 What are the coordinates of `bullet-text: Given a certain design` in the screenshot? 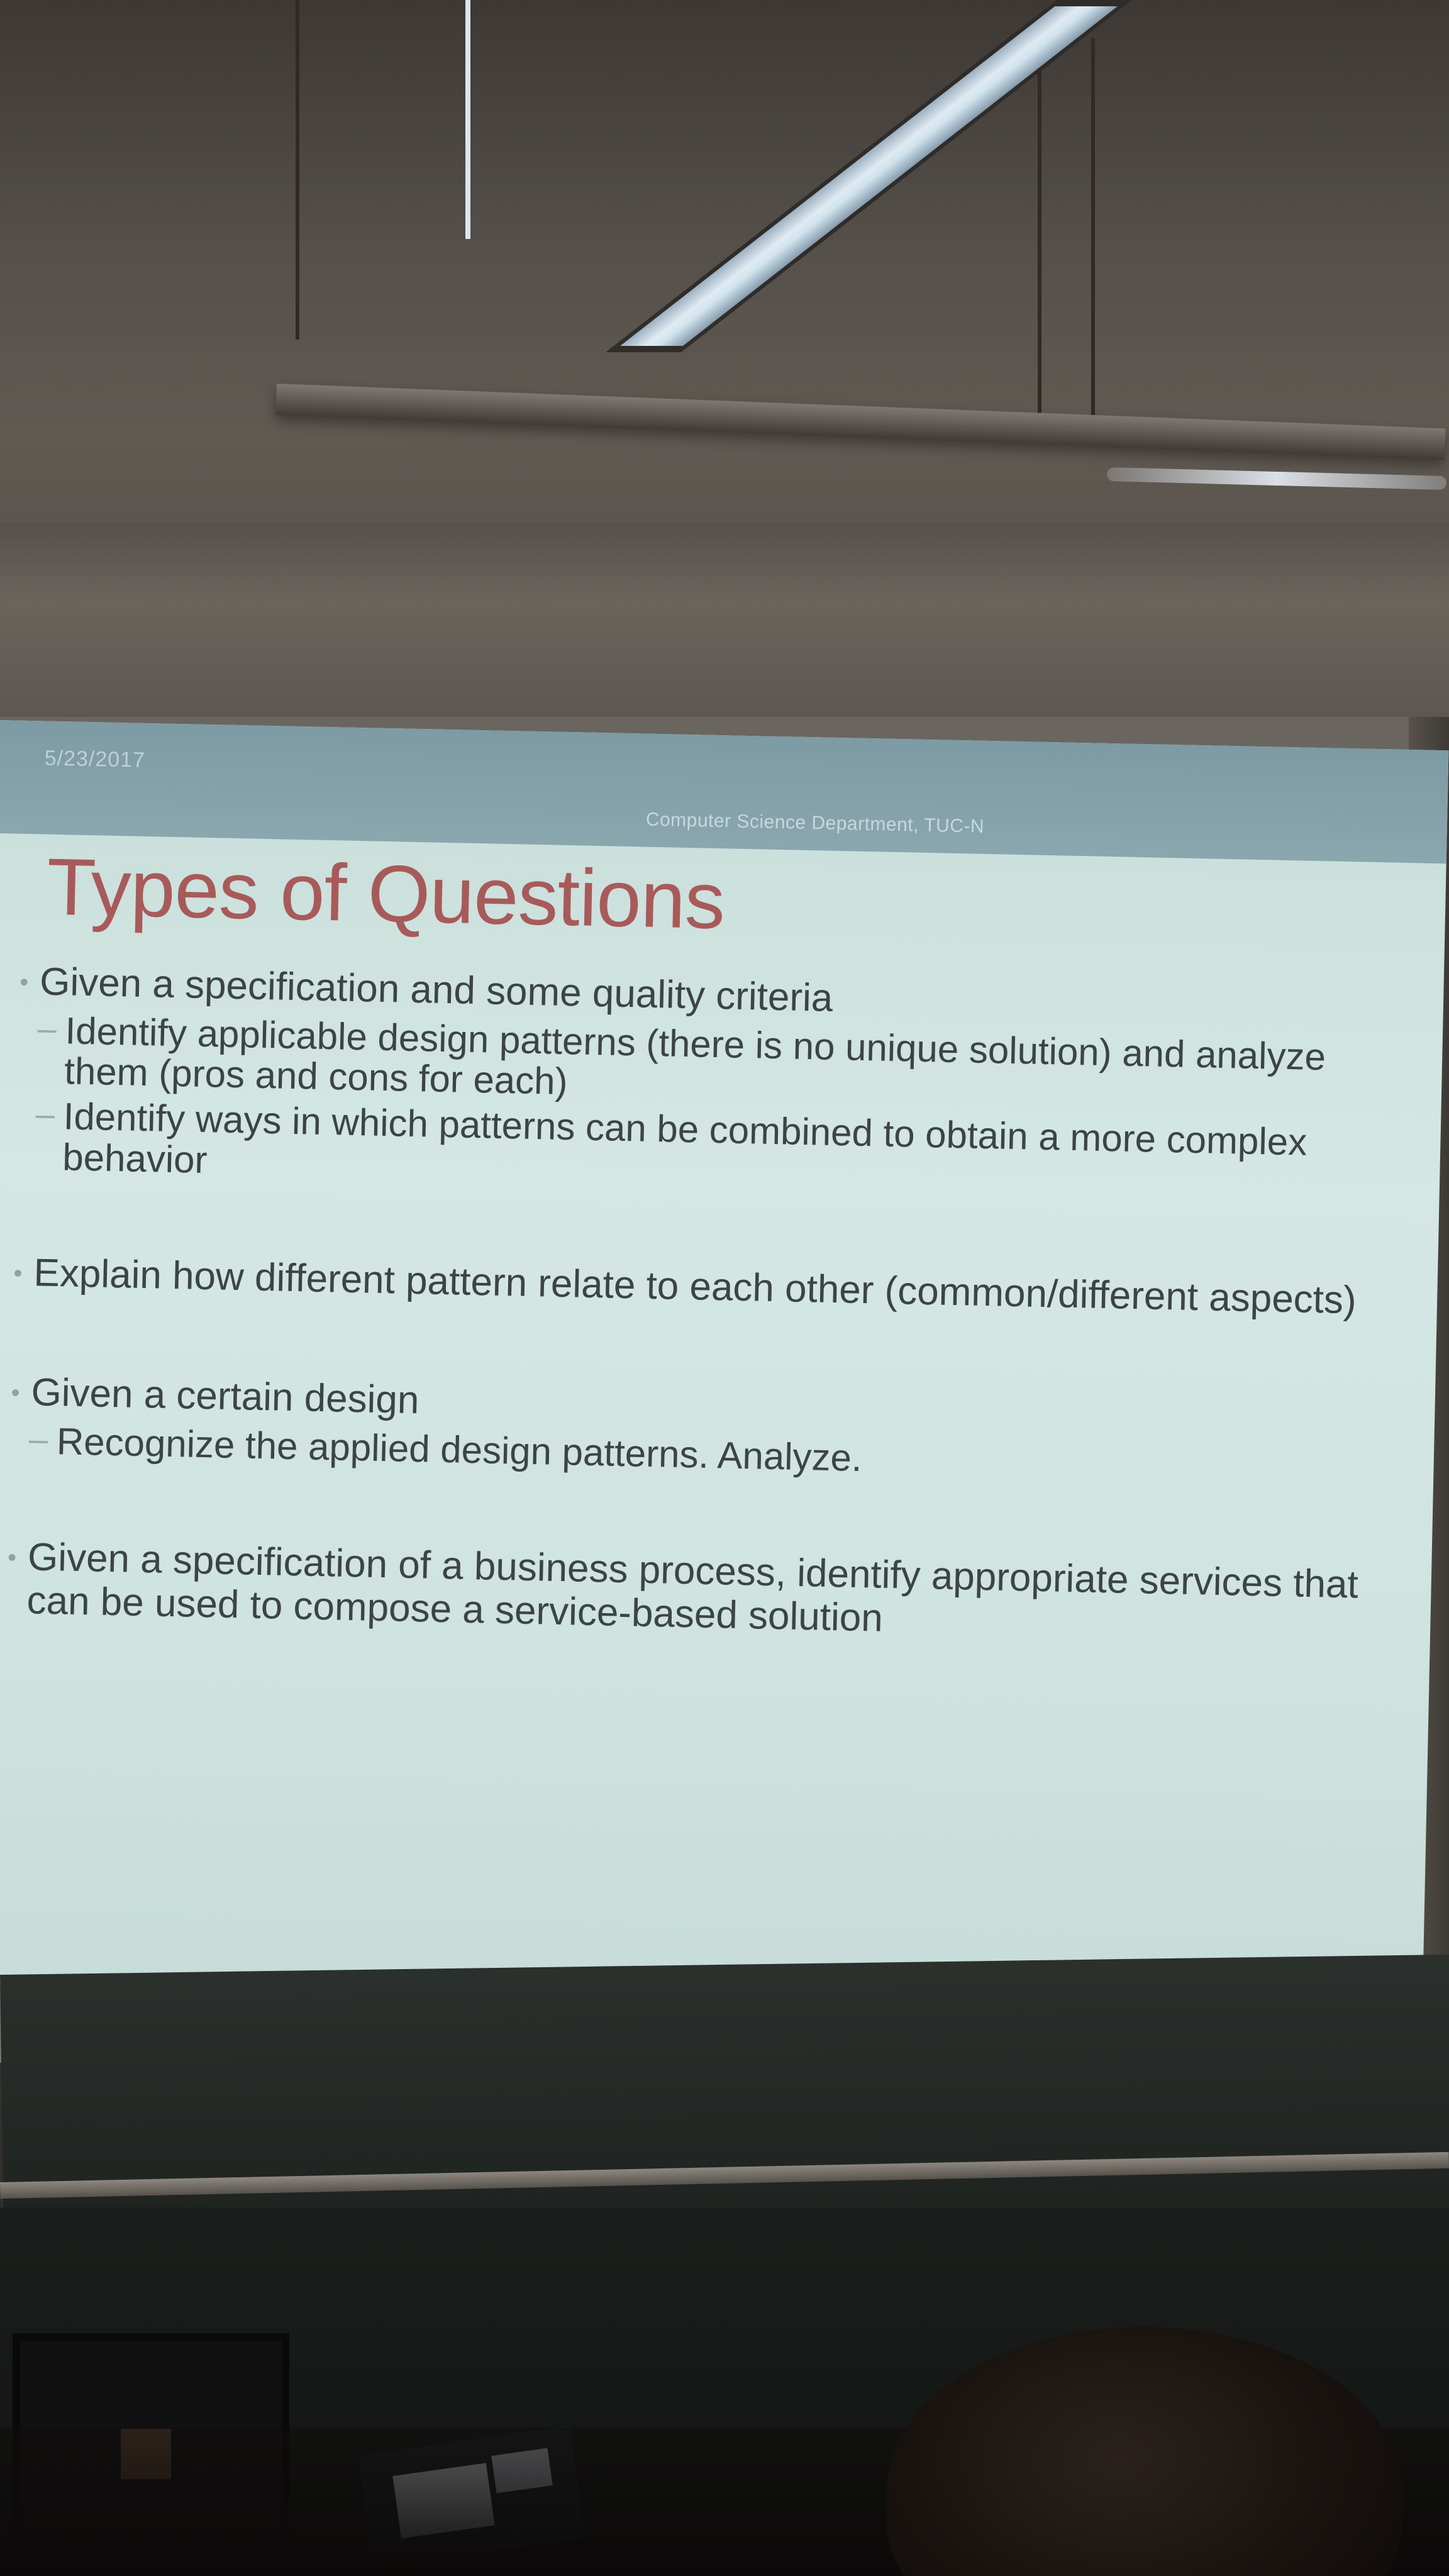 It's located at (225, 1396).